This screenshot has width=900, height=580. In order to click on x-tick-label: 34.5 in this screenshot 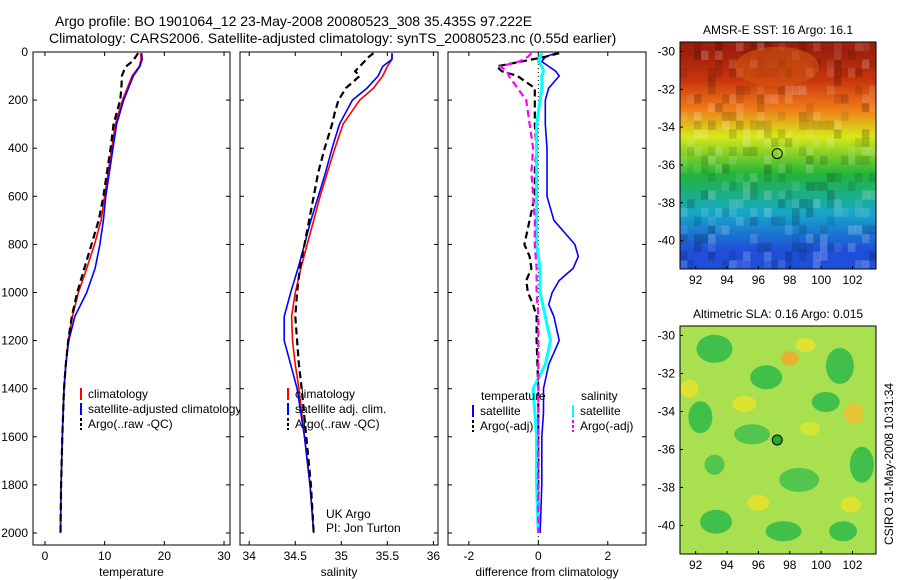, I will do `click(296, 556)`.